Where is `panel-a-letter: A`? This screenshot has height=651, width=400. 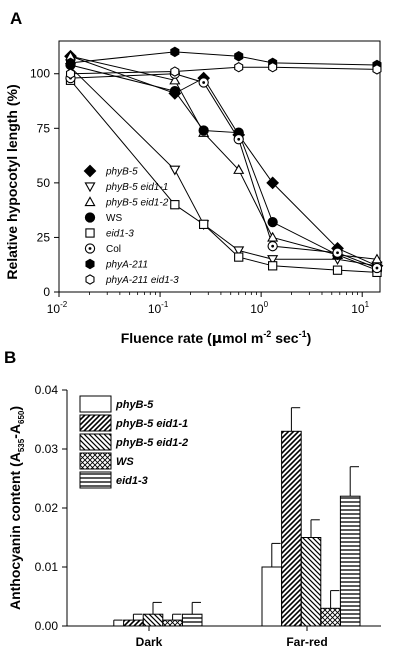 panel-a-letter: A is located at coordinates (16, 18).